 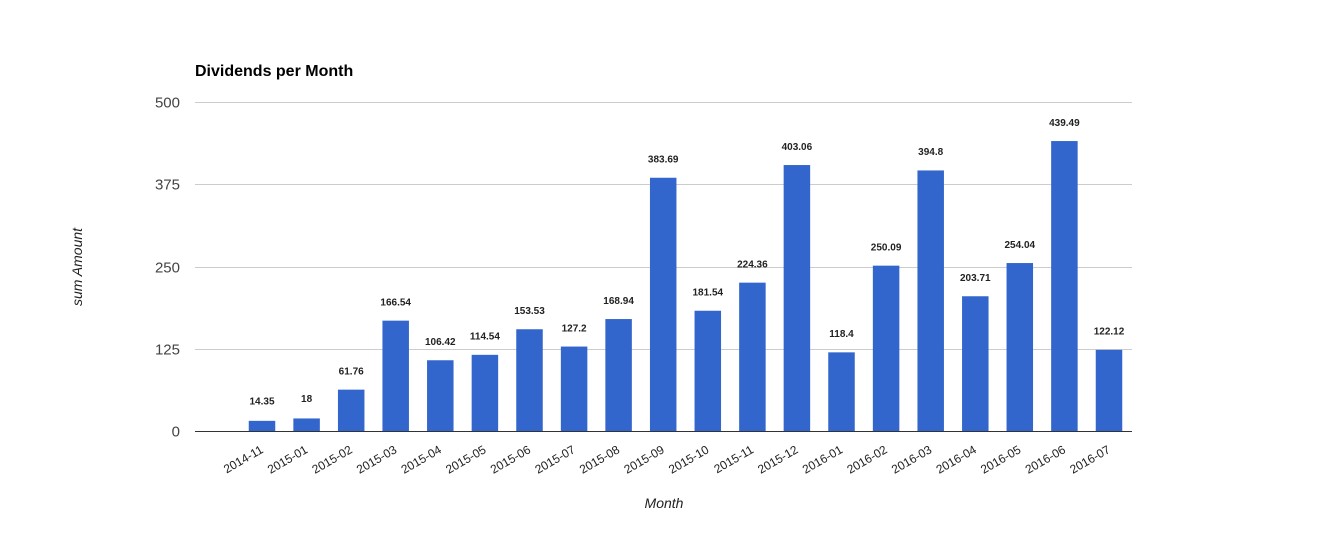 I want to click on x-tick-label: 2015-11, so click(x=734, y=459).